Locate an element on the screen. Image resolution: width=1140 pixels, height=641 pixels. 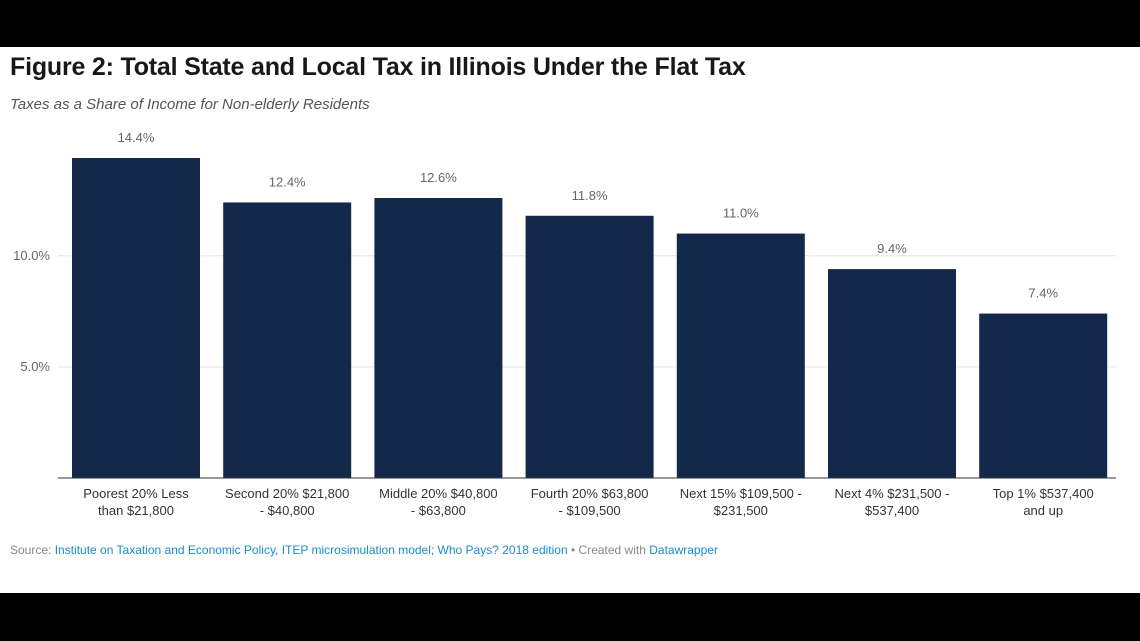
x-tick-label: Top 1% $537,400 is located at coordinates (1043, 493).